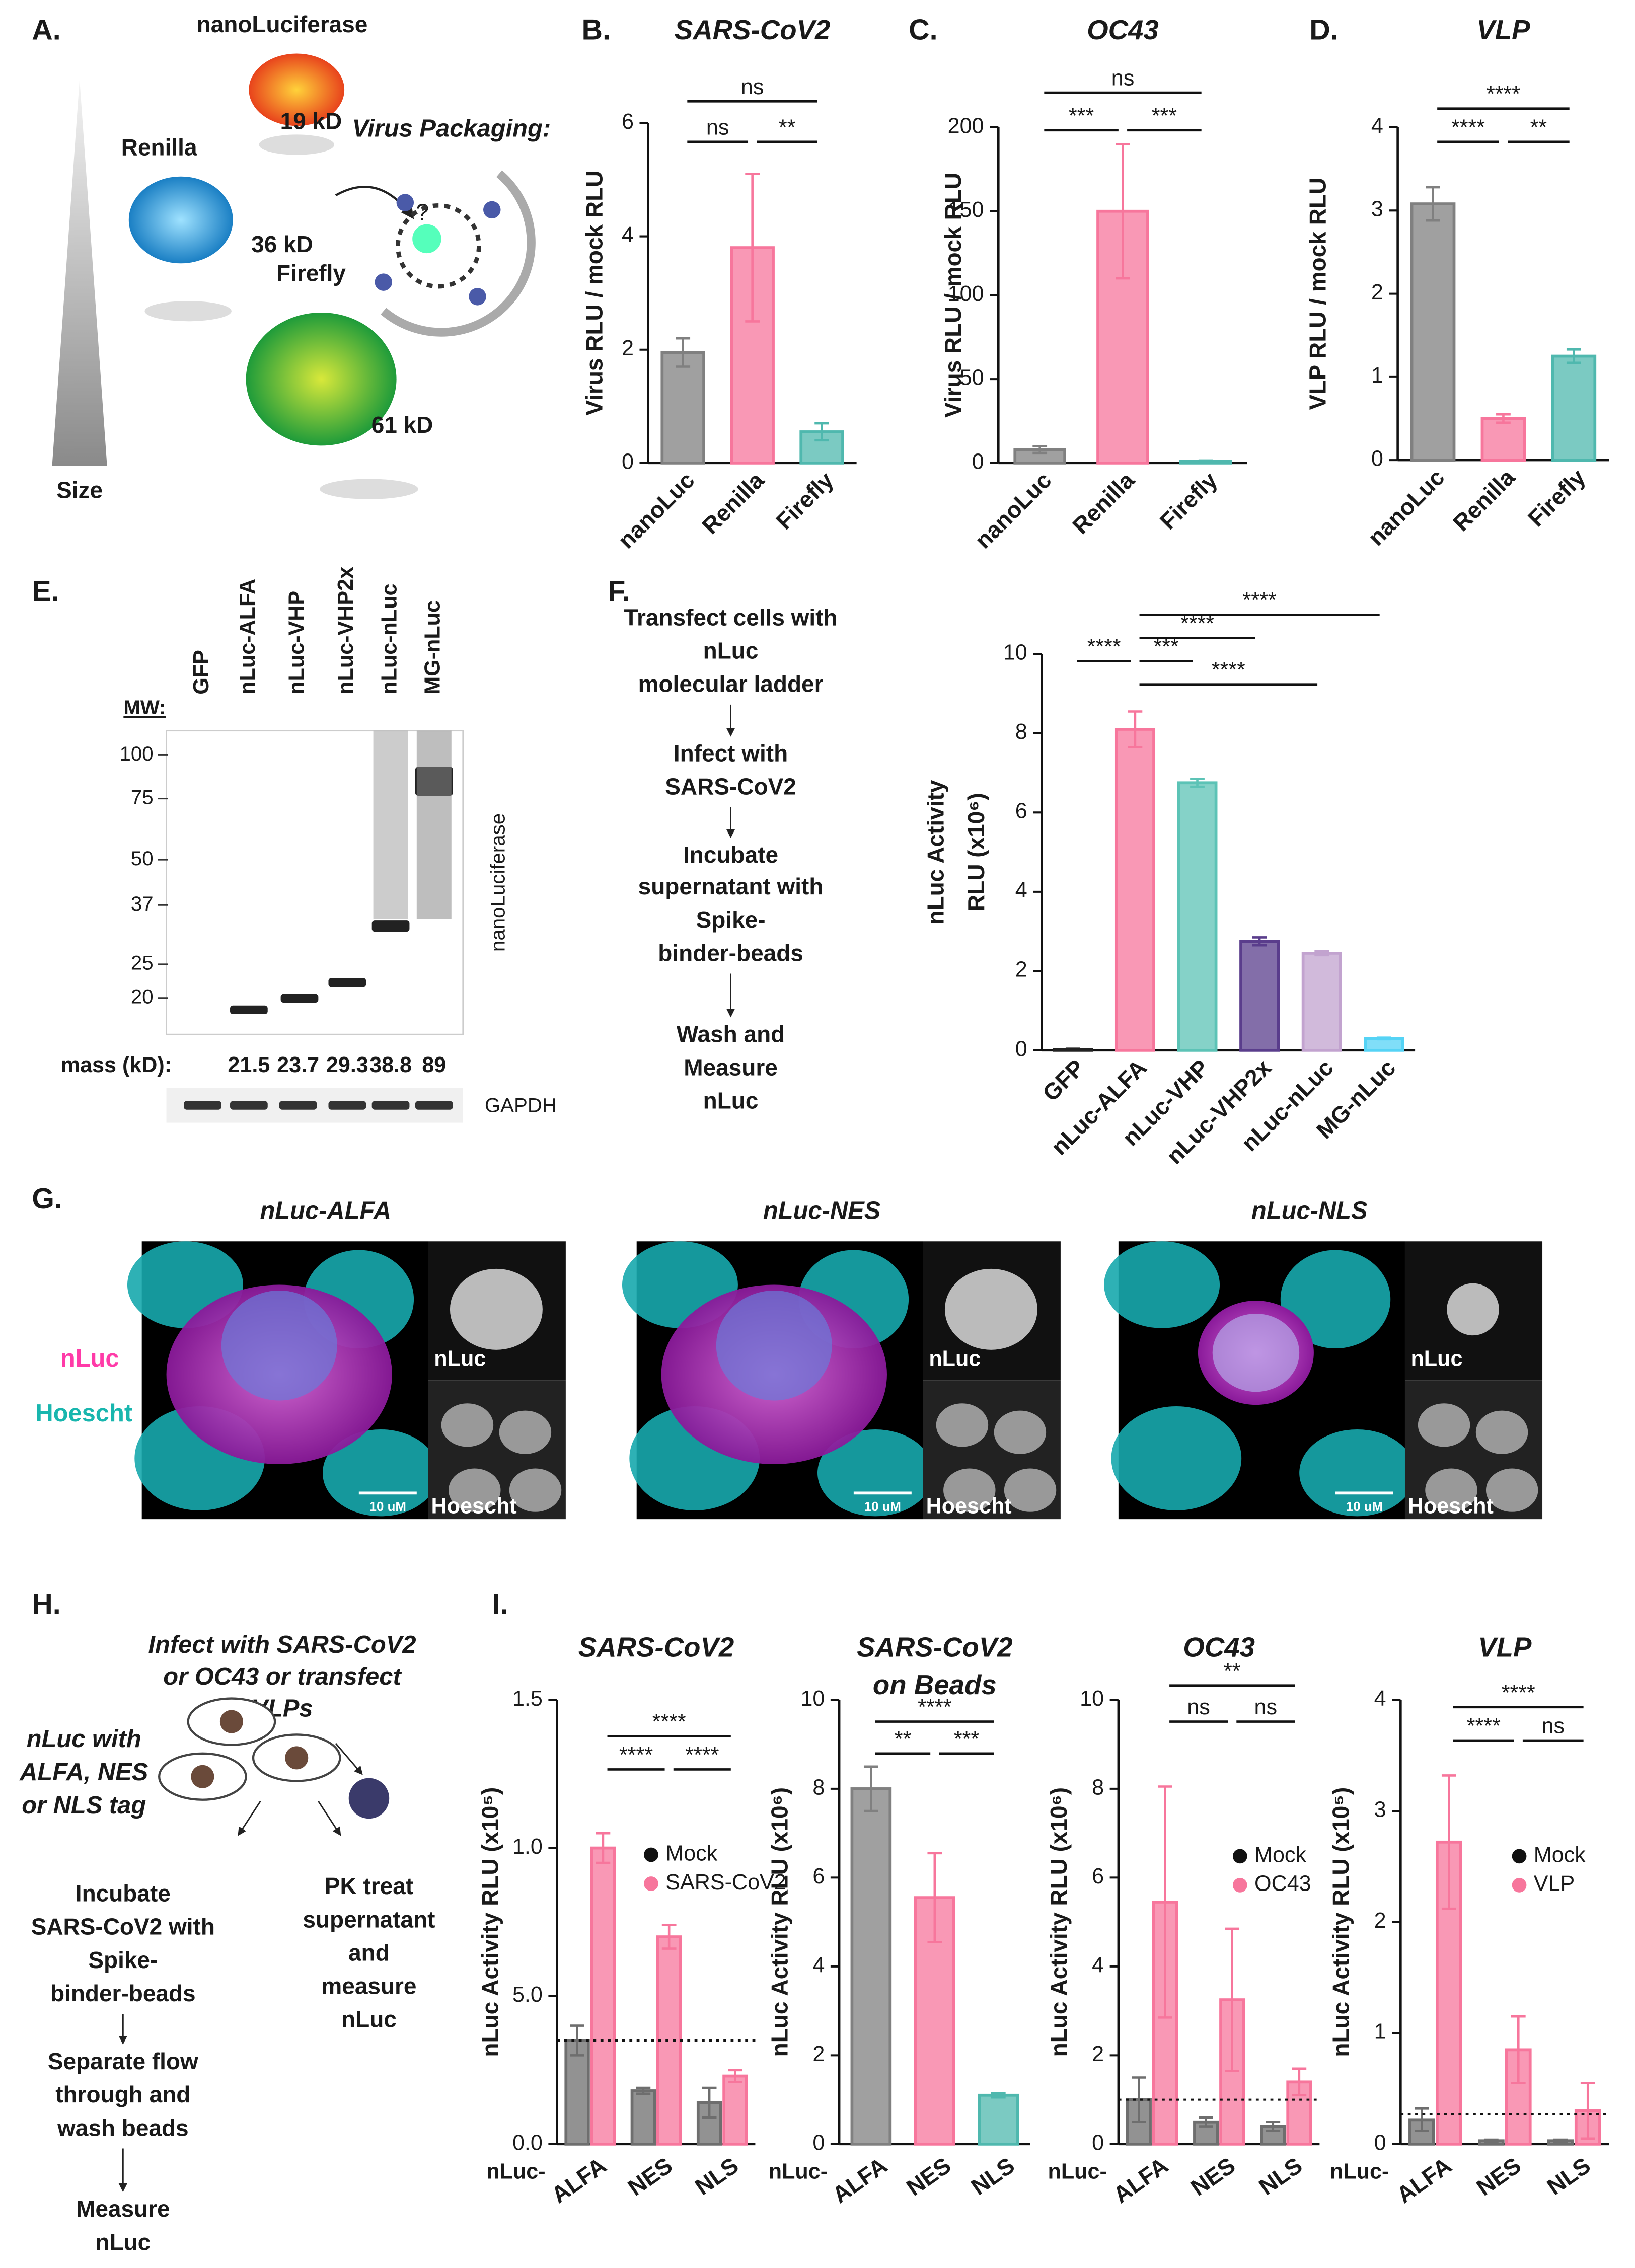 The height and width of the screenshot is (2268, 1635). I want to click on panel-letter: D., so click(1323, 30).